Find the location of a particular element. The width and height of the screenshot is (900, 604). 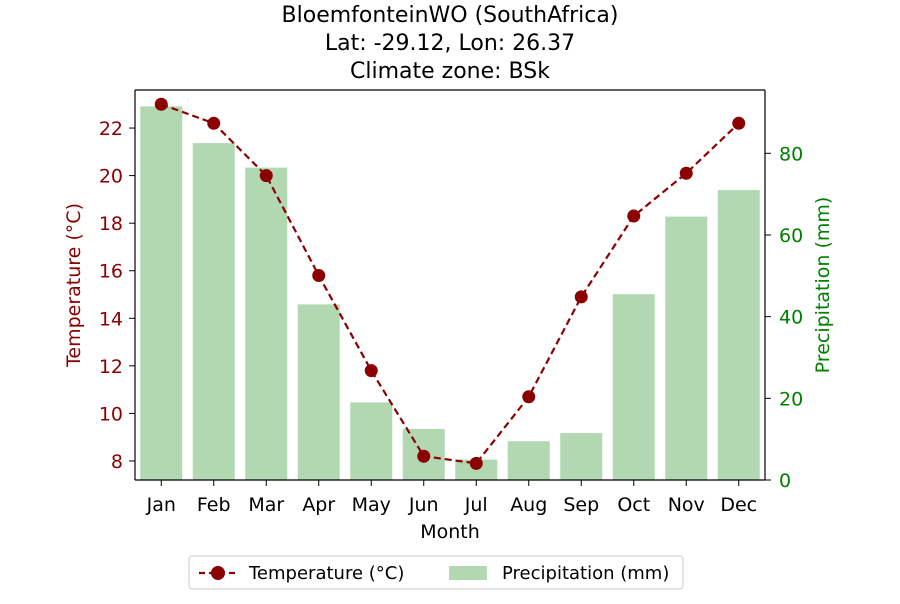

legend: Temperature (°C) Precipitation (mm) is located at coordinates (436, 572).